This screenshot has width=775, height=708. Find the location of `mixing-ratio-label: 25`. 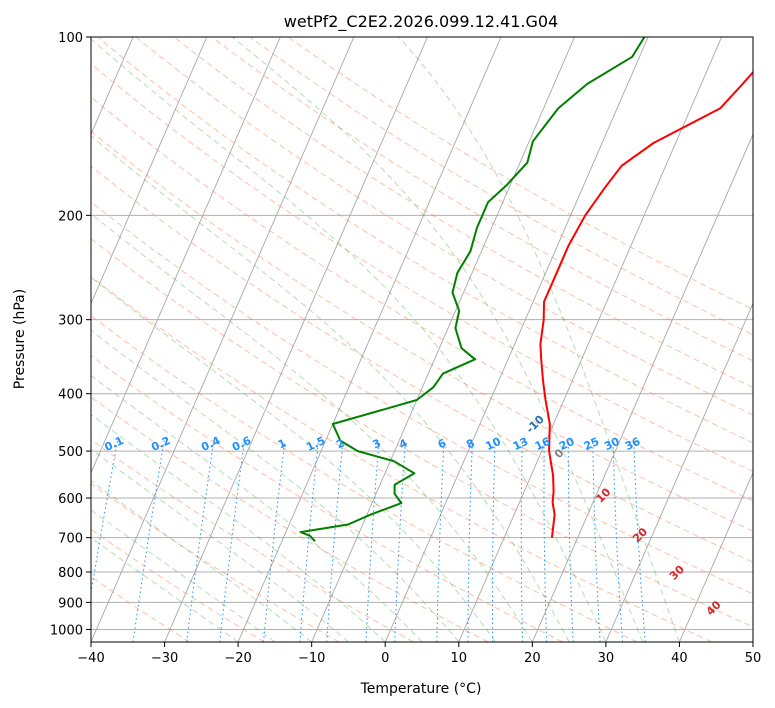

mixing-ratio-label: 25 is located at coordinates (591, 444).